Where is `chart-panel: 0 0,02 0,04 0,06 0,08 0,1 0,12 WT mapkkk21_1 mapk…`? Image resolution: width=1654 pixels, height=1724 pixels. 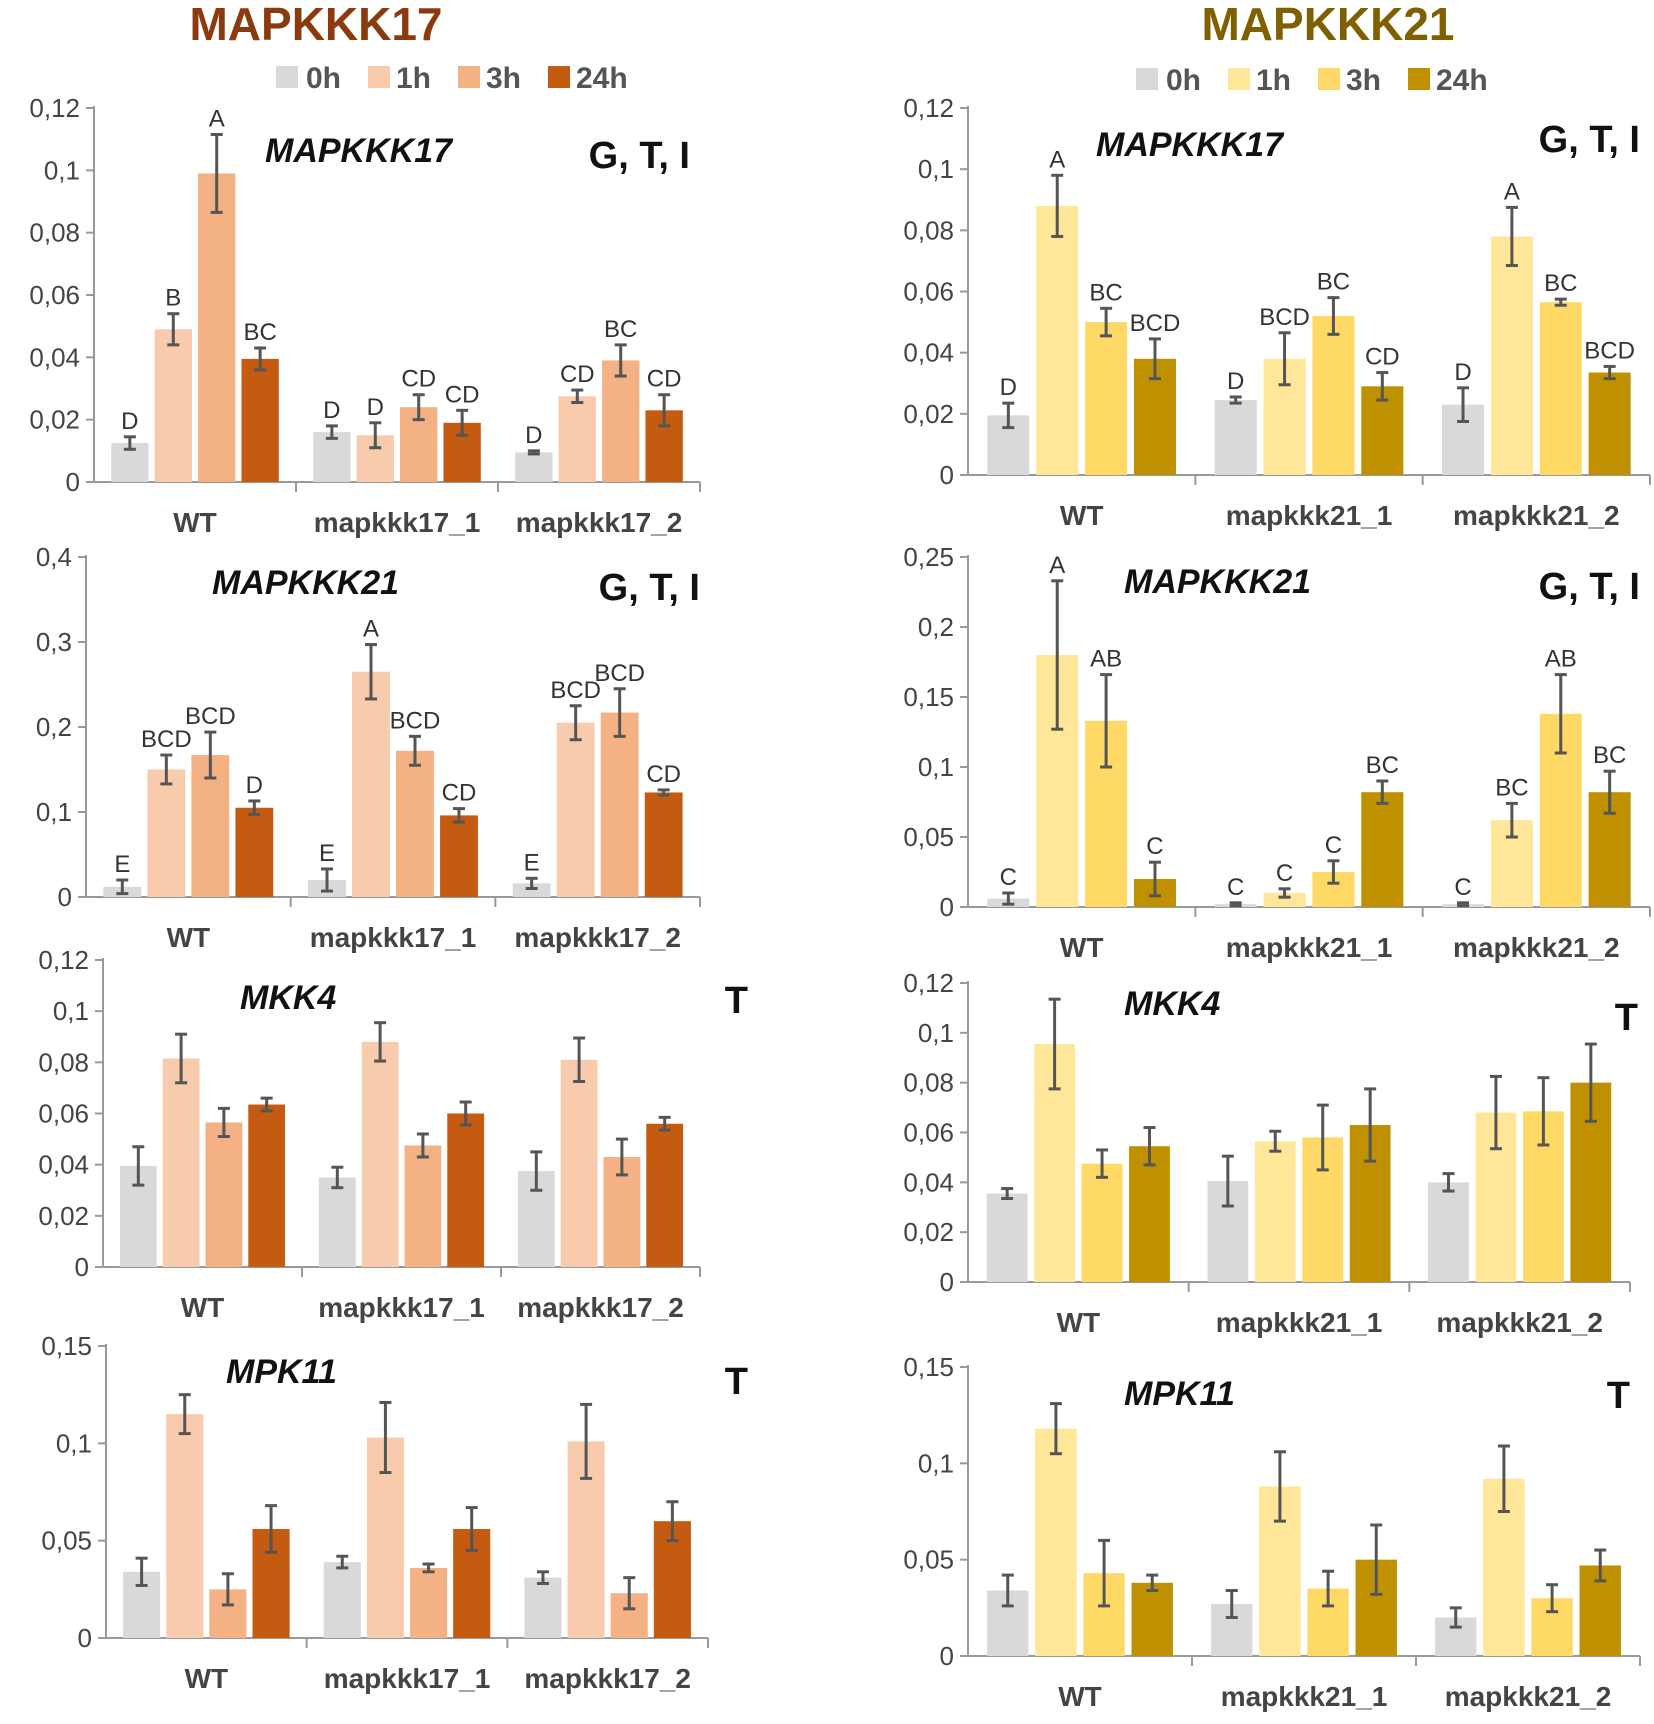 chart-panel: 0 0,02 0,04 0,06 0,08 0,1 0,12 WT mapkkk21_1 mapk… is located at coordinates (1270, 1153).